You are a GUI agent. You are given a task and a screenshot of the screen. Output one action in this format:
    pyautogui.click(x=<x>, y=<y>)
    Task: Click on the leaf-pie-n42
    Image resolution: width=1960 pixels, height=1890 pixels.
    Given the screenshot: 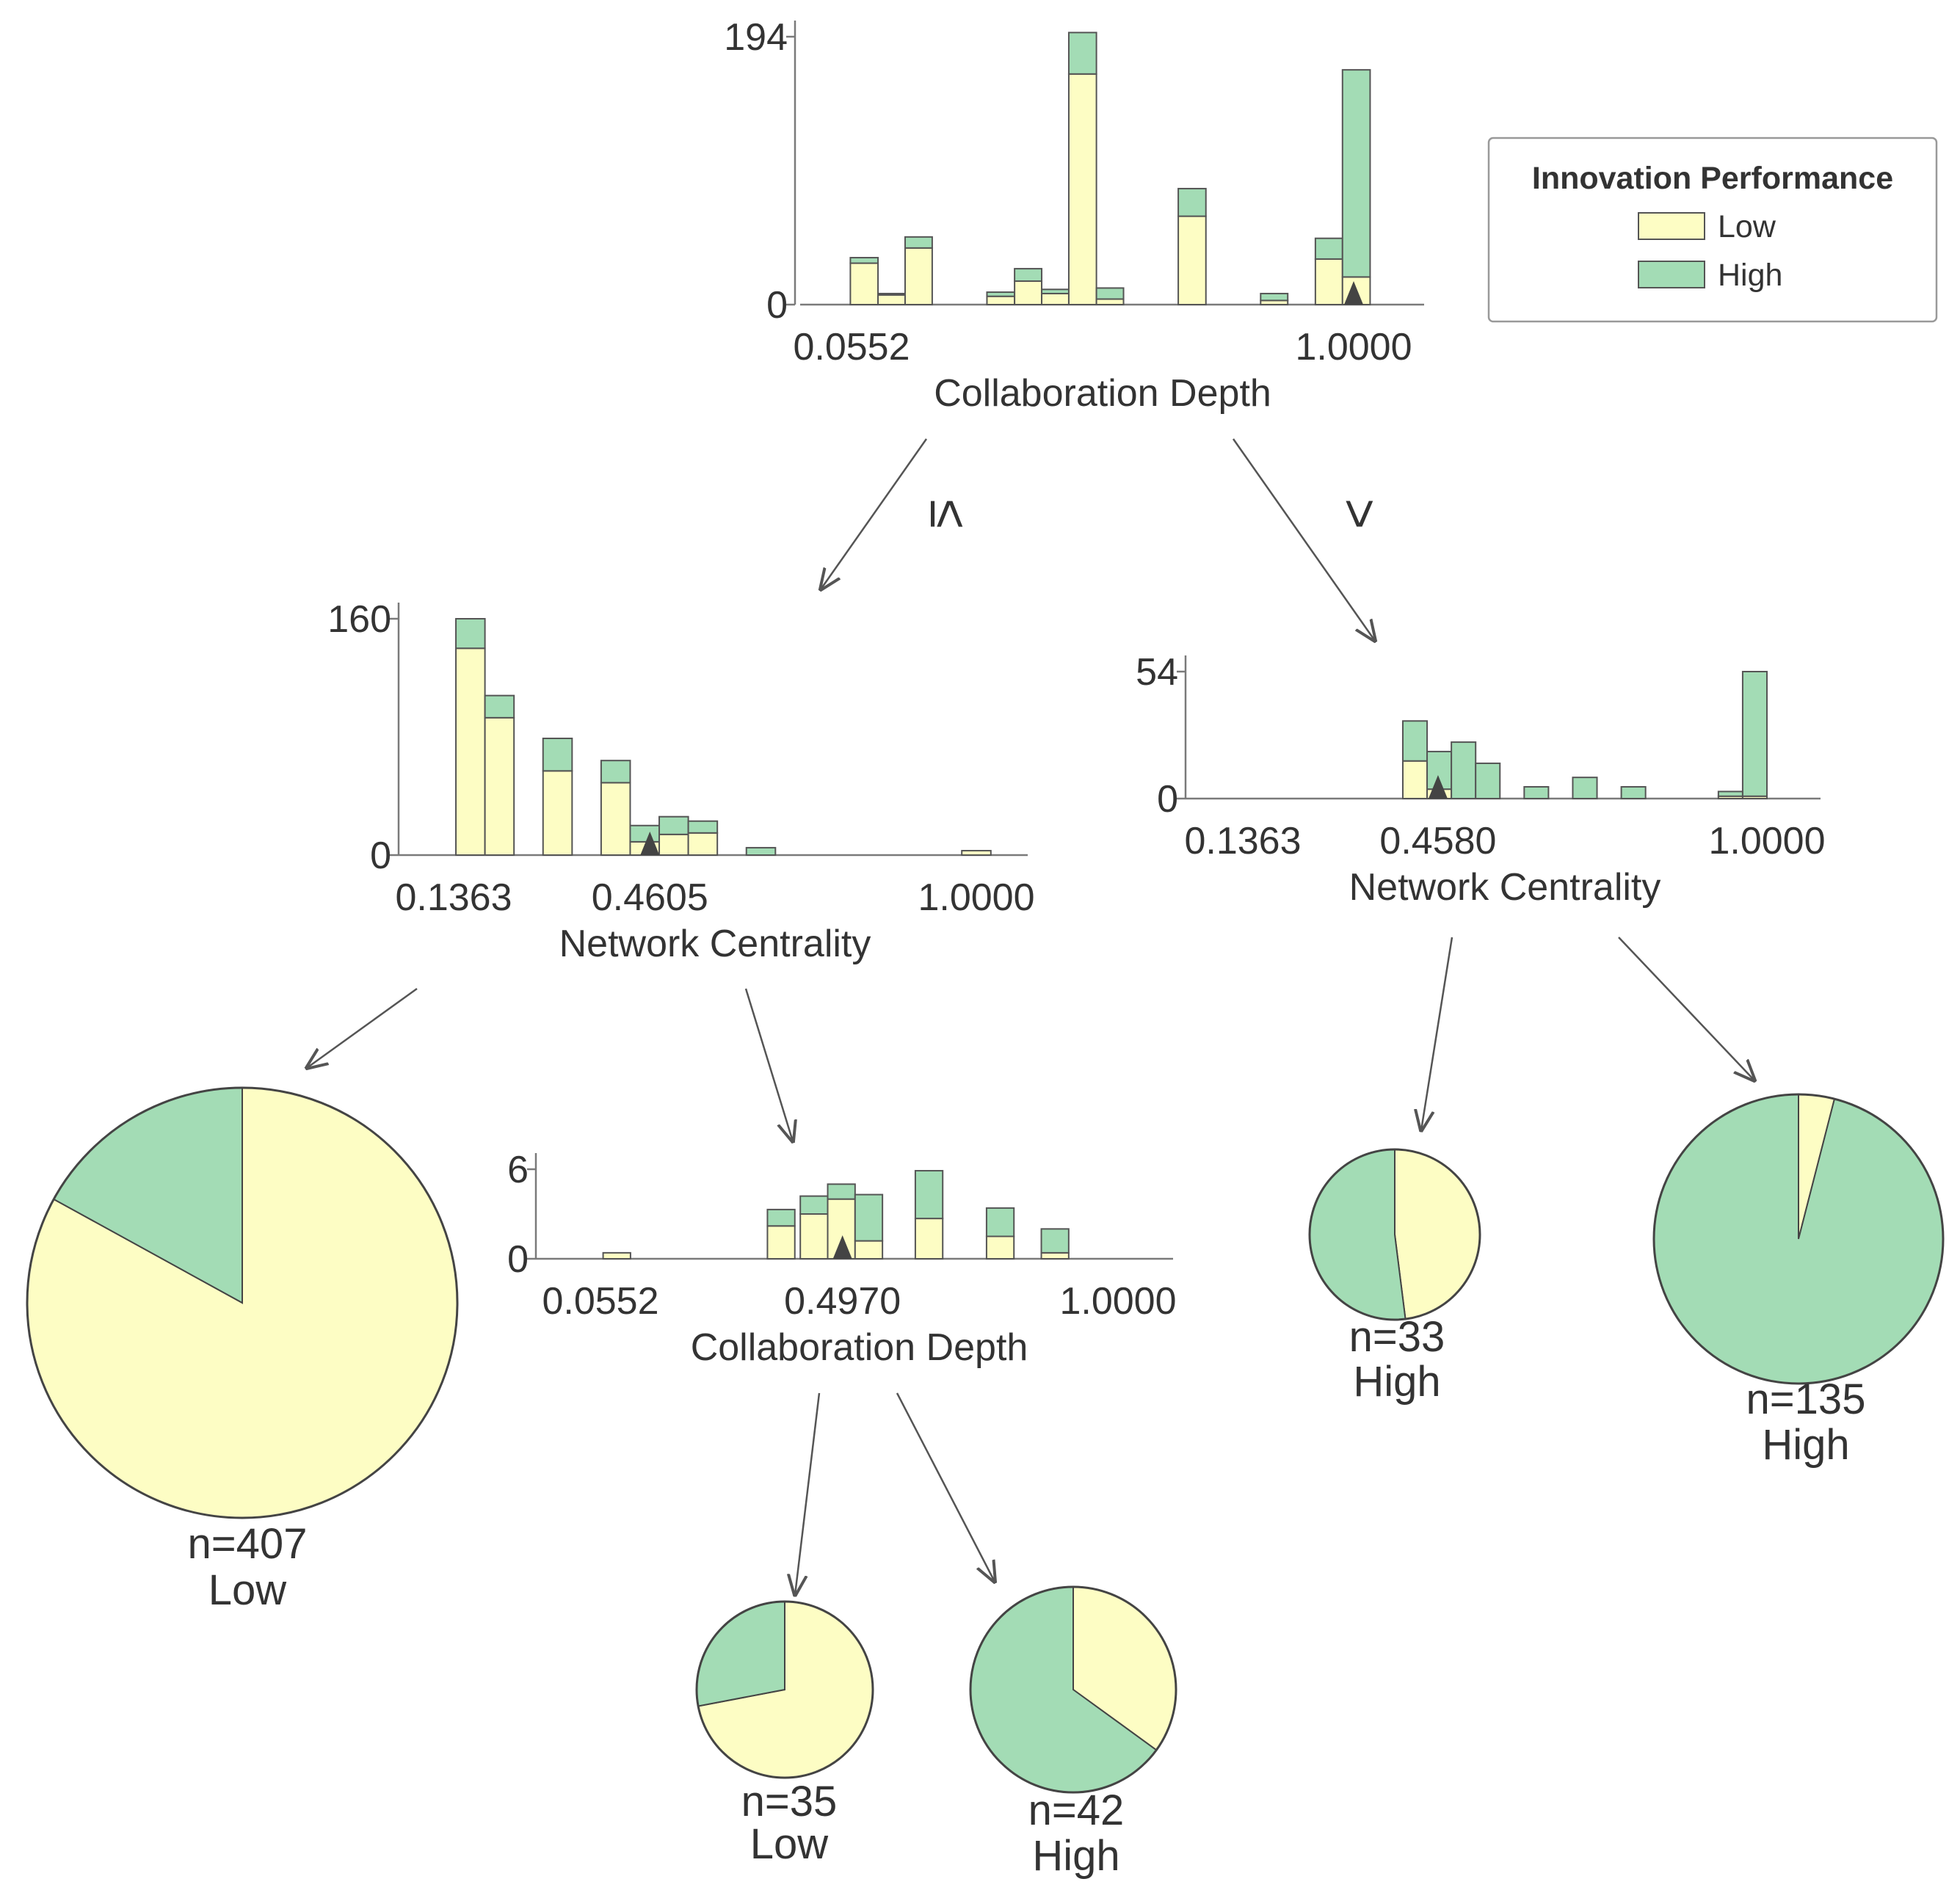 What is the action you would take?
    pyautogui.click(x=1073, y=1689)
    